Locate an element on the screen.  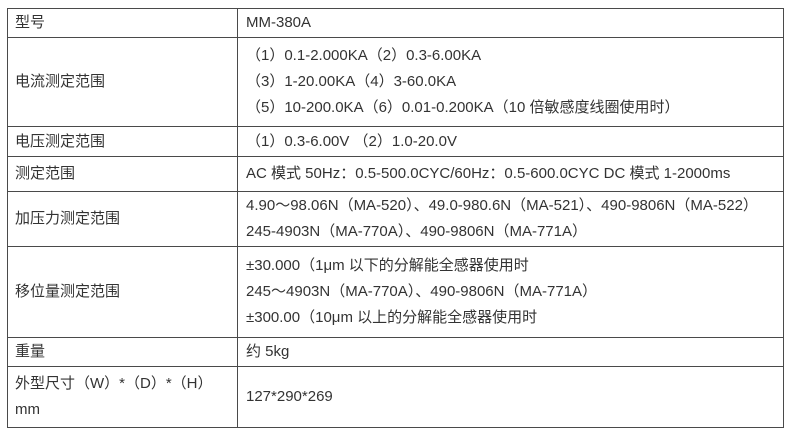
spec-label-model: 型号 is located at coordinates (122, 23).